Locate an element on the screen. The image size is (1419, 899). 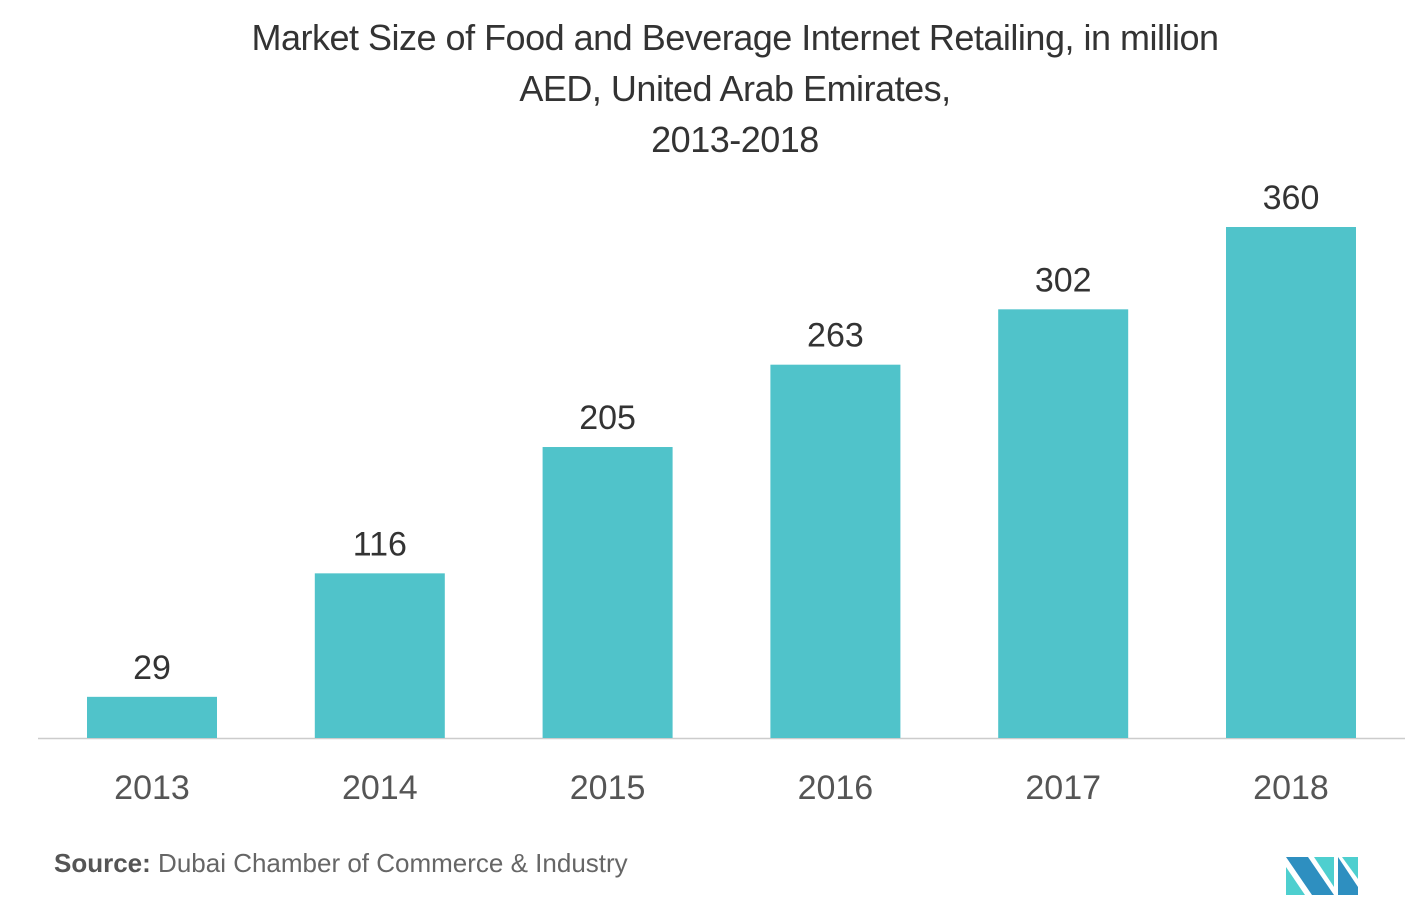
data-label-2013: 29 is located at coordinates (152, 668).